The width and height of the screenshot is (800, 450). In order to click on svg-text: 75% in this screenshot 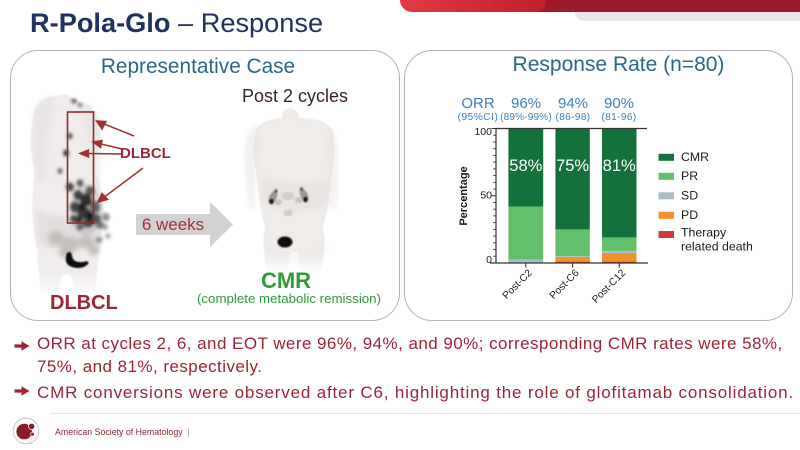, I will do `click(572, 166)`.